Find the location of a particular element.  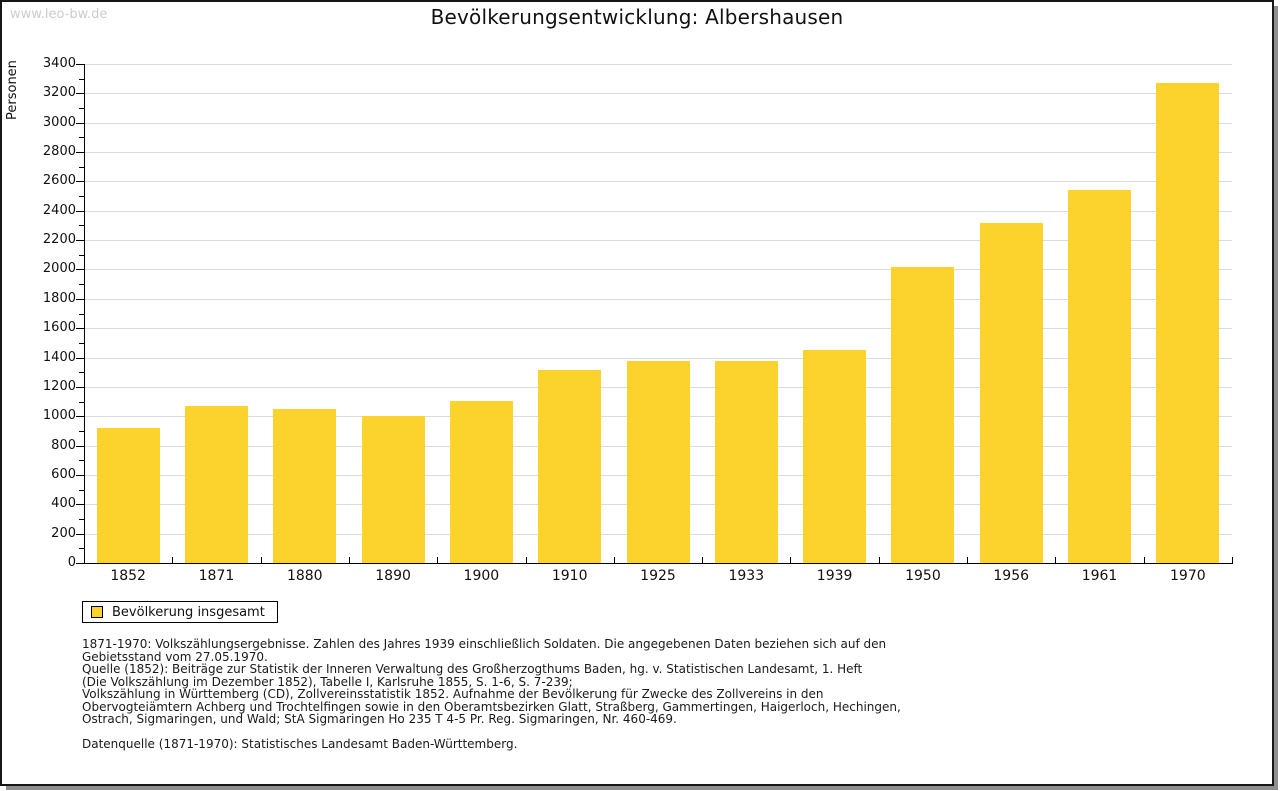

x-tick-label-1852: 1852 is located at coordinates (128, 576).